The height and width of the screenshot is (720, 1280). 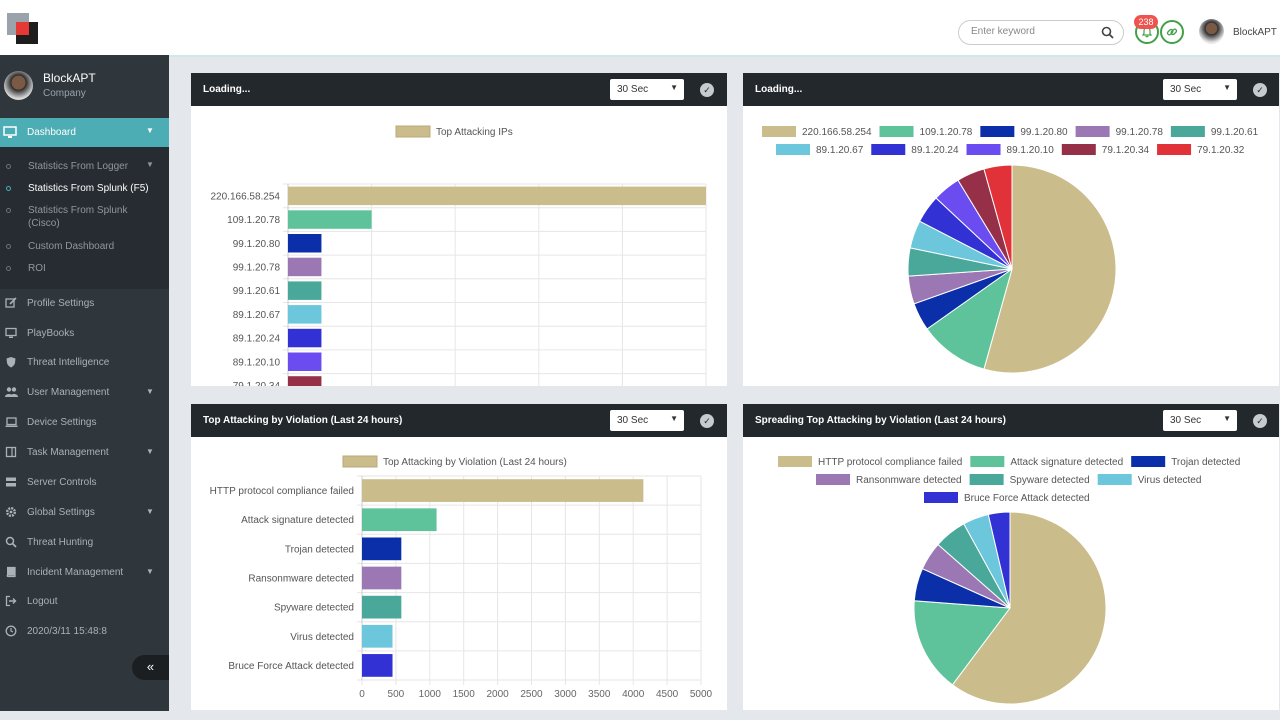 What do you see at coordinates (1172, 32) in the screenshot?
I see `link-icon` at bounding box center [1172, 32].